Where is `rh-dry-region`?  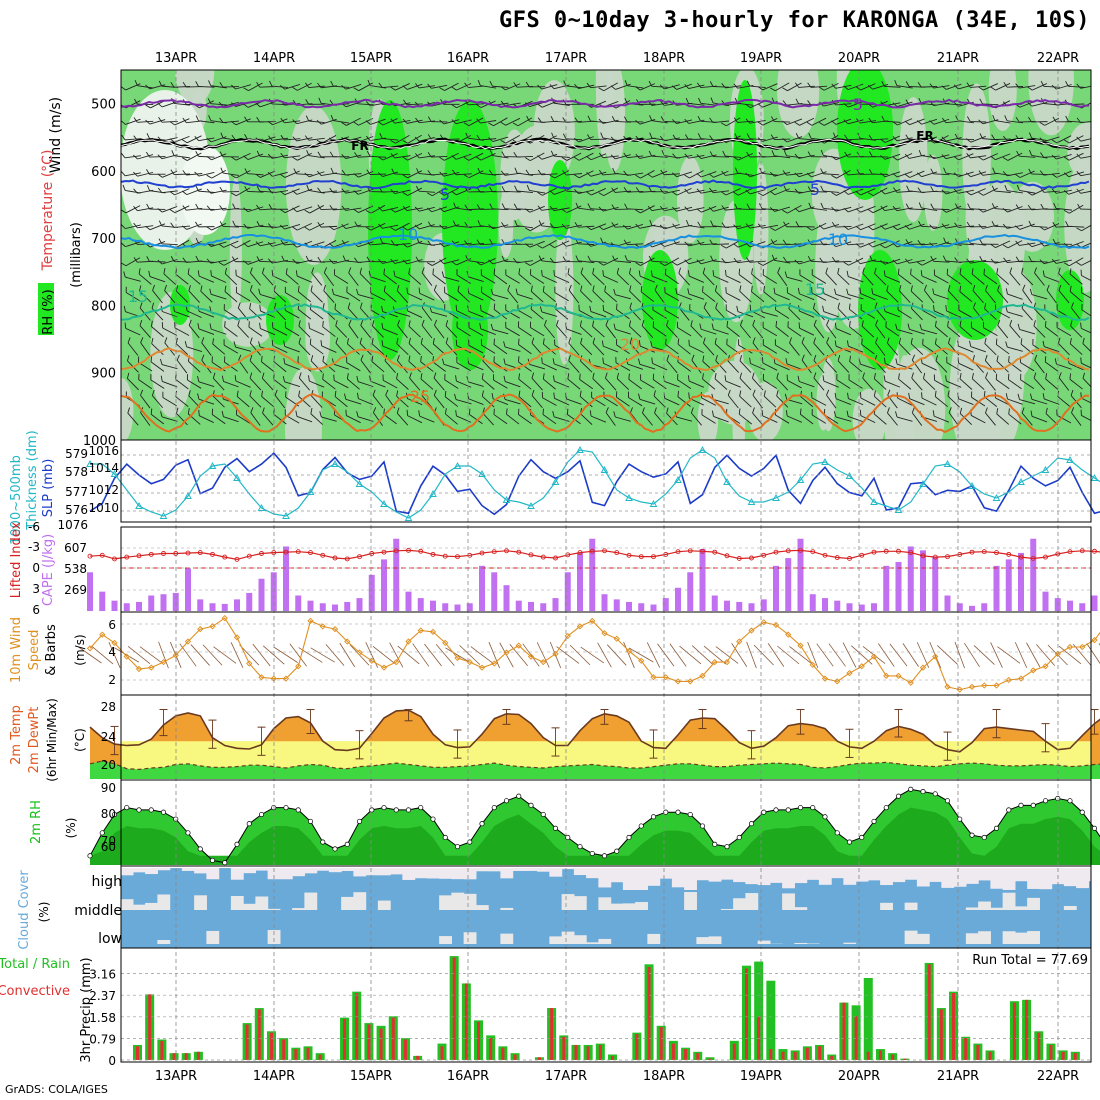
rh-dry-region is located at coordinates (913, 160).